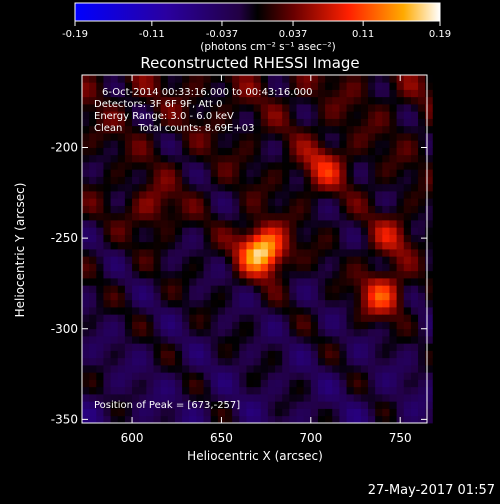 Image resolution: width=500 pixels, height=504 pixels. What do you see at coordinates (158, 104) in the screenshot?
I see `annotation-detectors: Detectors: 3F 6F 9F, Att 0` at bounding box center [158, 104].